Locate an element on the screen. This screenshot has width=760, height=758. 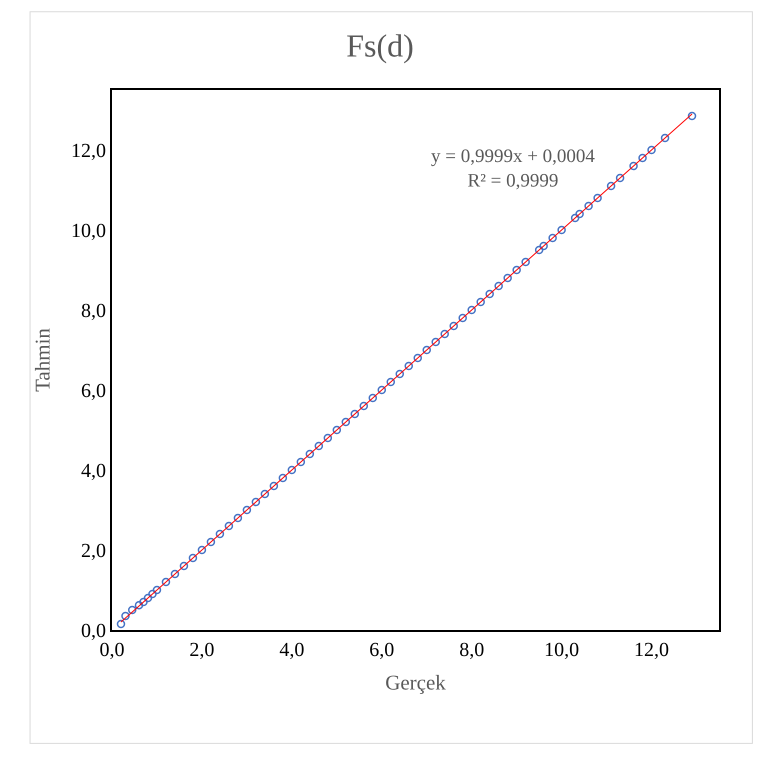
y-tick-label: 12,0 is located at coordinates (88, 151).